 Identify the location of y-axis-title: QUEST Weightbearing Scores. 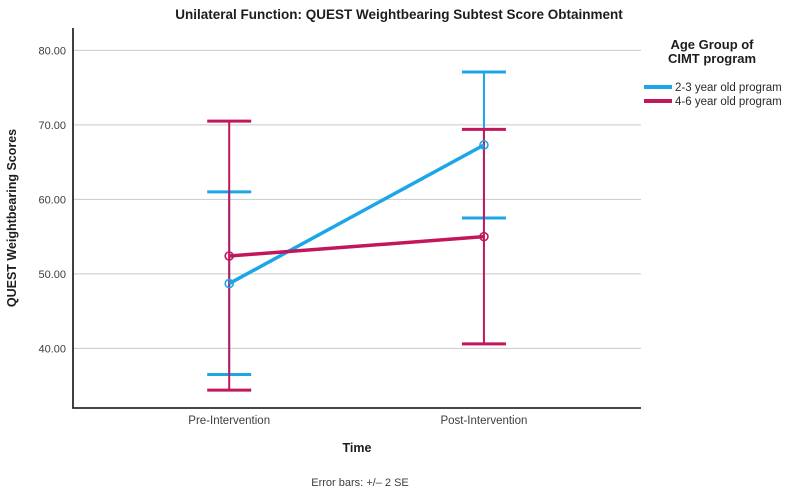
(12, 218).